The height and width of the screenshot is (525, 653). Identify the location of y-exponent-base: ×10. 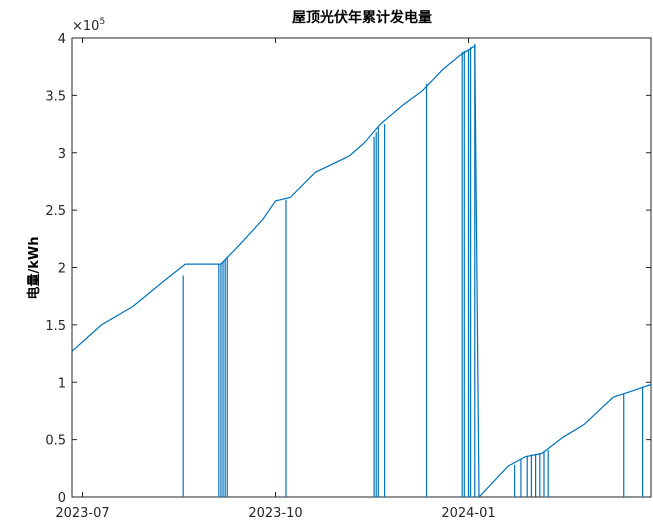
(85, 26).